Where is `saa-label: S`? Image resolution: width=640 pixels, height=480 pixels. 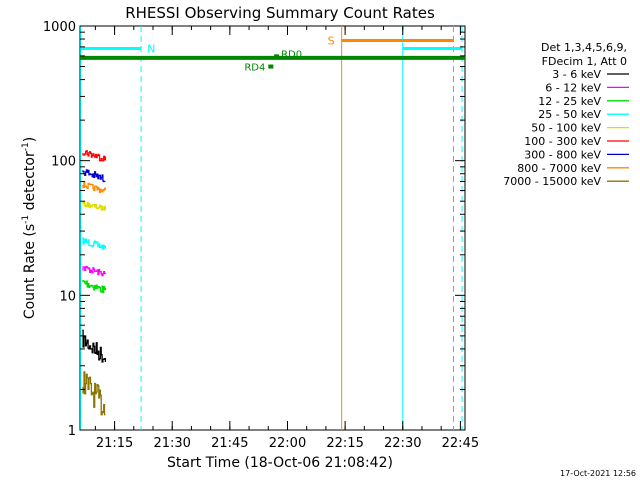
saa-label: S is located at coordinates (331, 41).